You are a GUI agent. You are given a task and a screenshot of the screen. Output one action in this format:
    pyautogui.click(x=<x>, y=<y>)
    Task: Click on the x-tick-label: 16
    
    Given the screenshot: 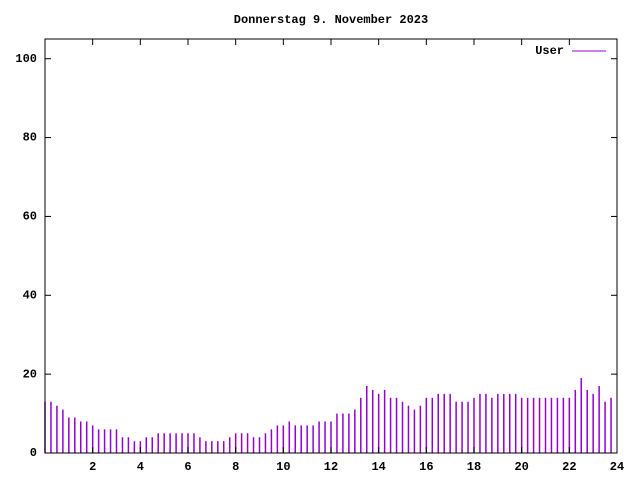 What is the action you would take?
    pyautogui.click(x=426, y=467)
    